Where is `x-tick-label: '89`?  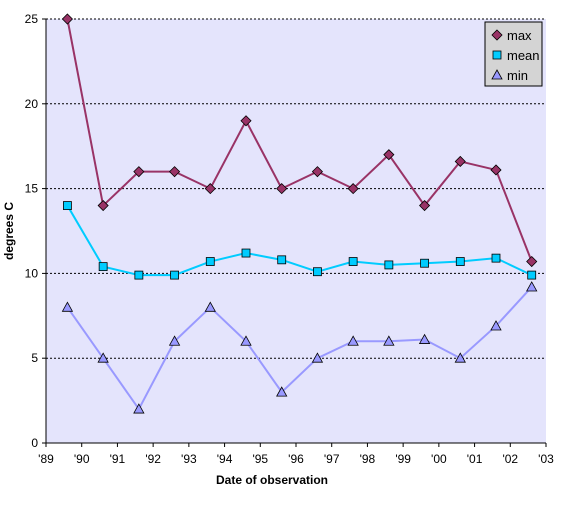 x-tick-label: '89 is located at coordinates (46, 459).